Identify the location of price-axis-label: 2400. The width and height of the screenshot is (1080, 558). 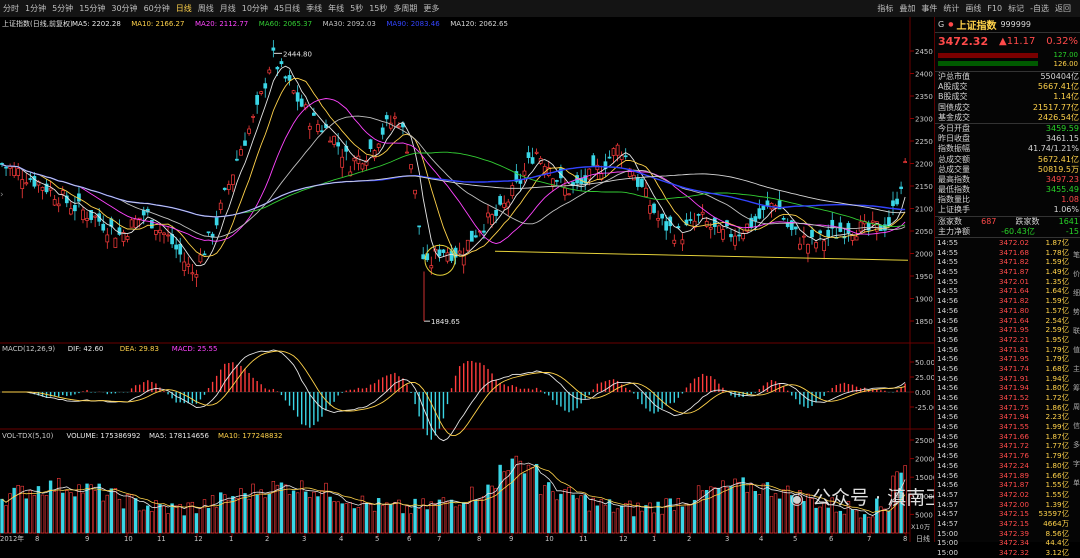
(924, 75).